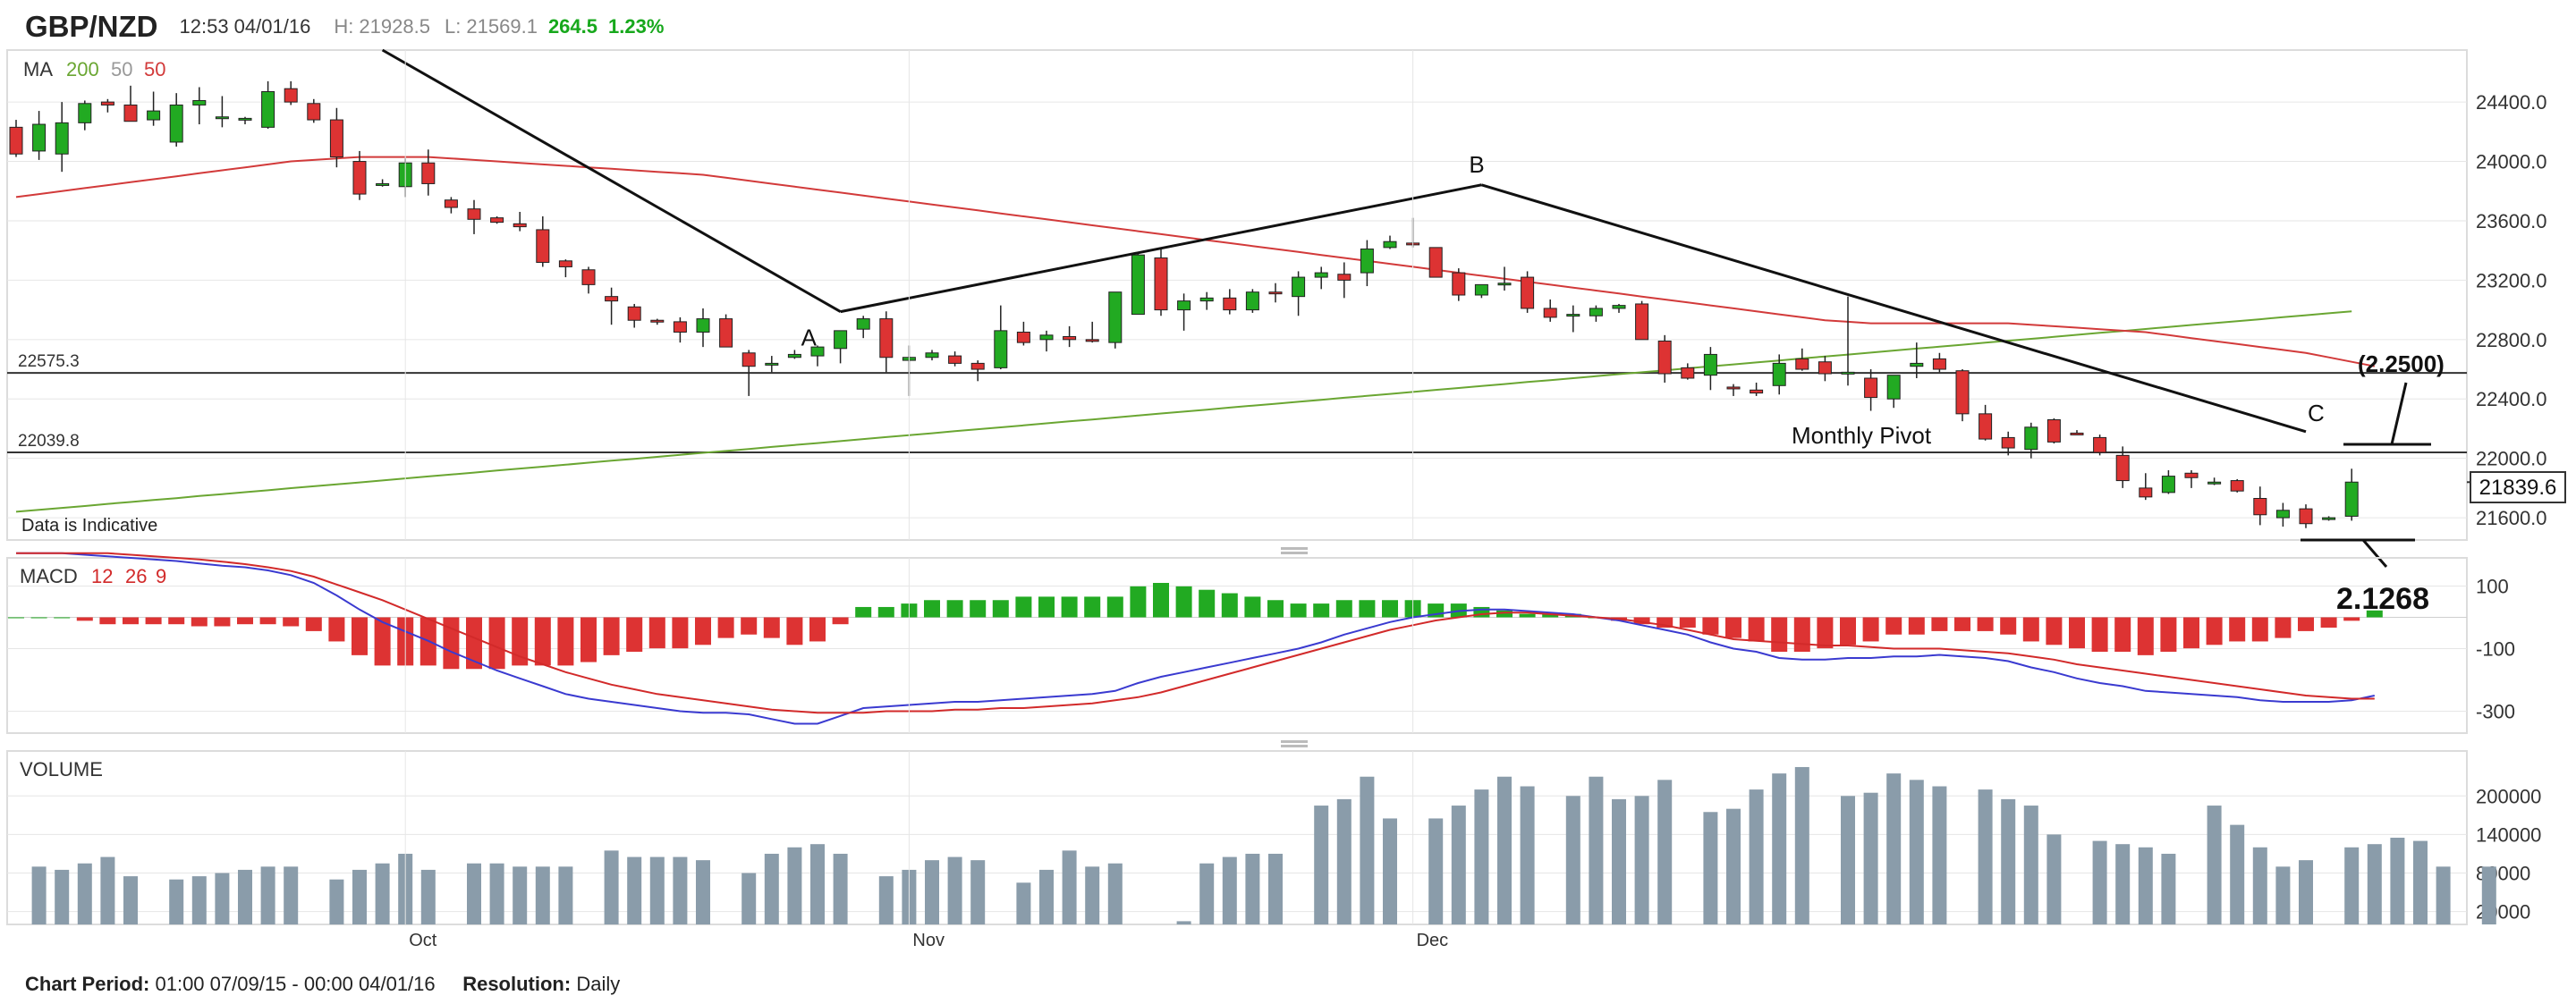  I want to click on resolution-label: Resolution:, so click(517, 984).